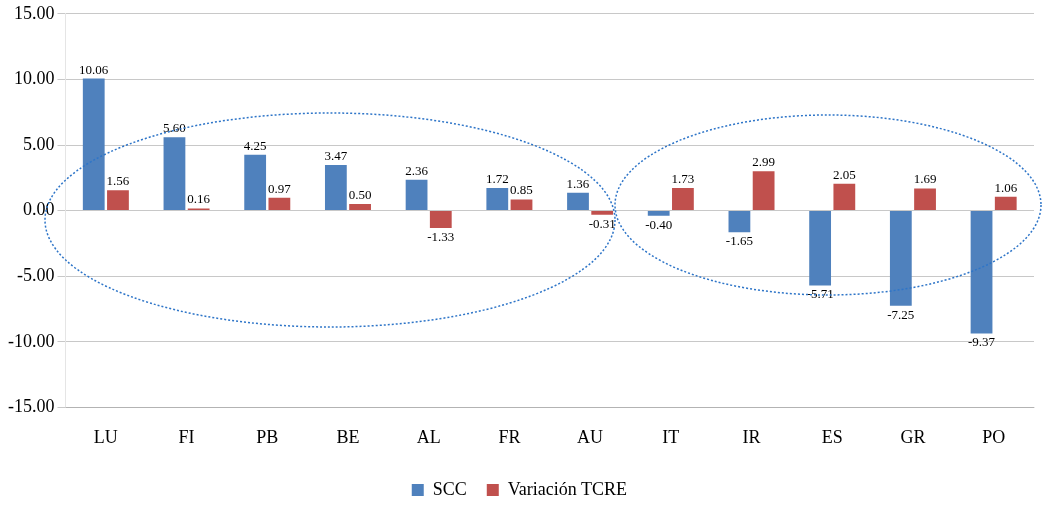  I want to click on x-tick-label: PO, so click(994, 436).